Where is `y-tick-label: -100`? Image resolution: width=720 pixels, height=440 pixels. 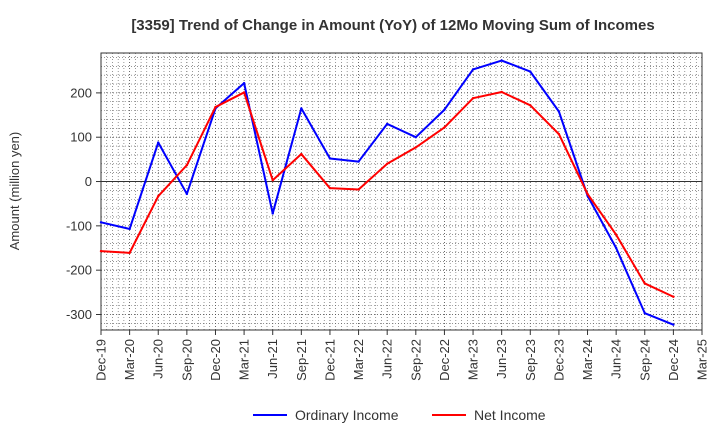
y-tick-label: -100 is located at coordinates (79, 225).